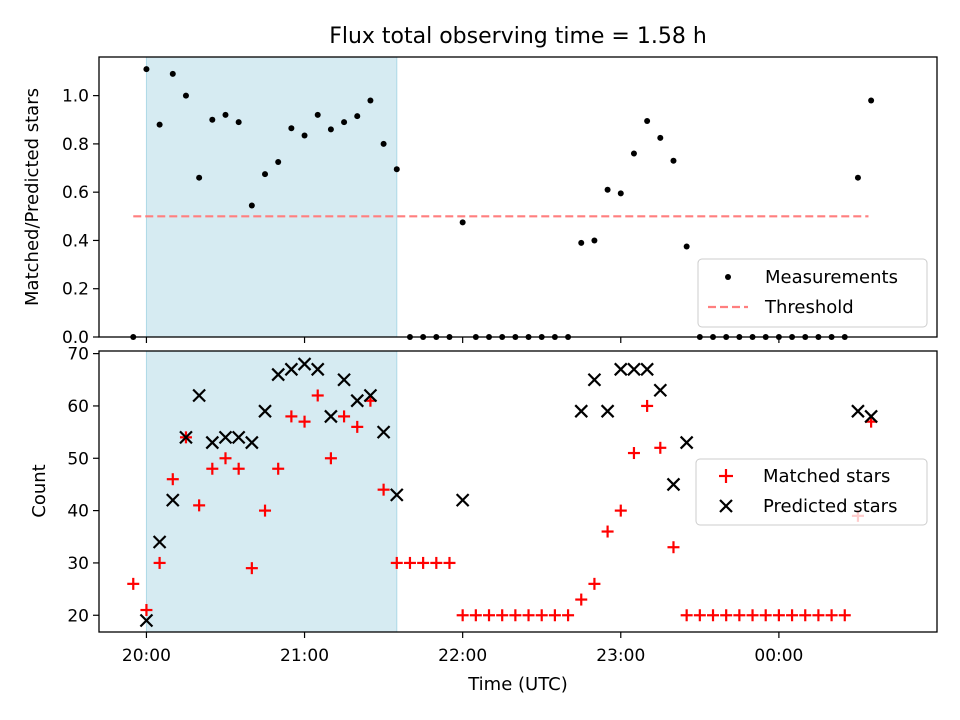  What do you see at coordinates (75, 290) in the screenshot?
I see `top-ytick-label: 0.2` at bounding box center [75, 290].